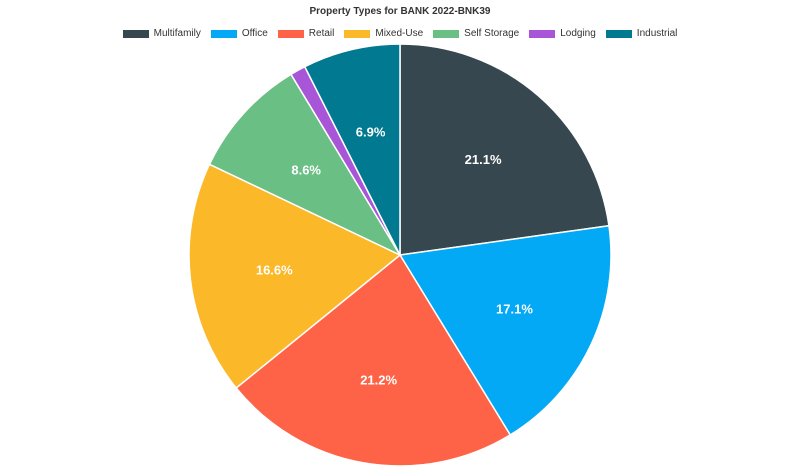 Image resolution: width=800 pixels, height=467 pixels. I want to click on legend-swatch-multifamily, so click(135, 33).